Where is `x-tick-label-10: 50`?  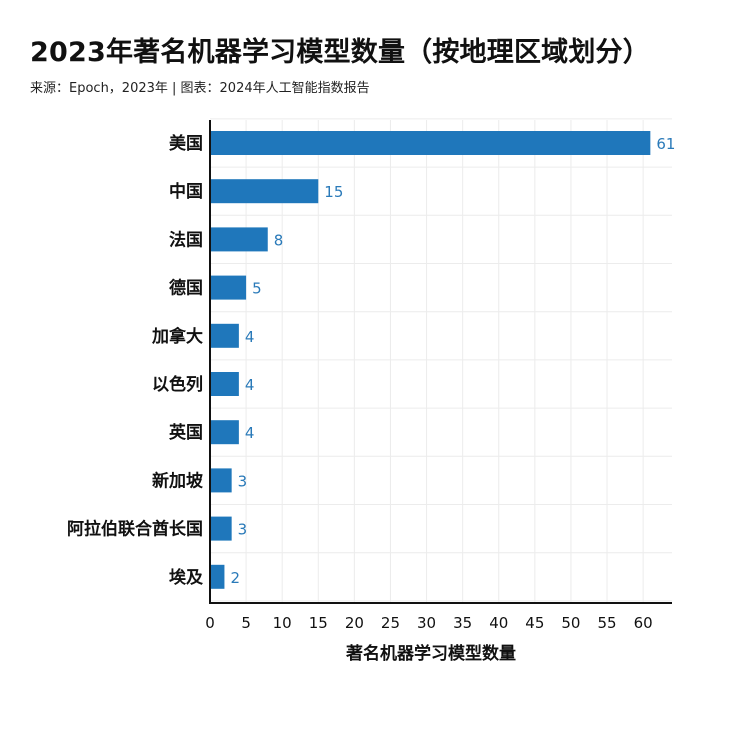
x-tick-label-10: 50 is located at coordinates (570, 623).